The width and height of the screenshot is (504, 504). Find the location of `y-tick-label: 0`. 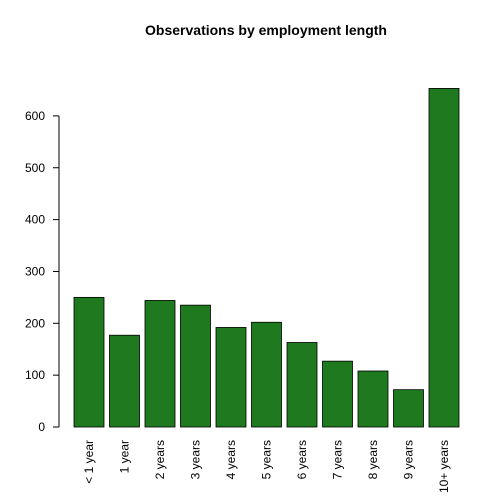

y-tick-label: 0 is located at coordinates (41, 427).